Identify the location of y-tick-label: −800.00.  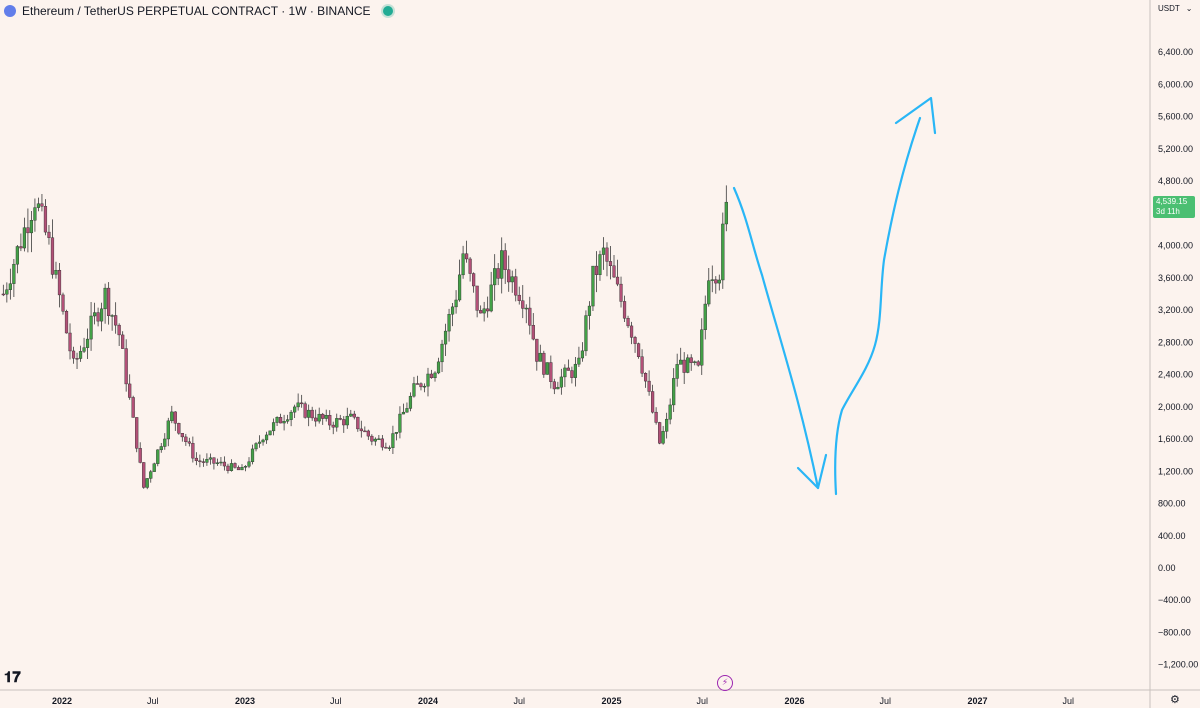
(1174, 632).